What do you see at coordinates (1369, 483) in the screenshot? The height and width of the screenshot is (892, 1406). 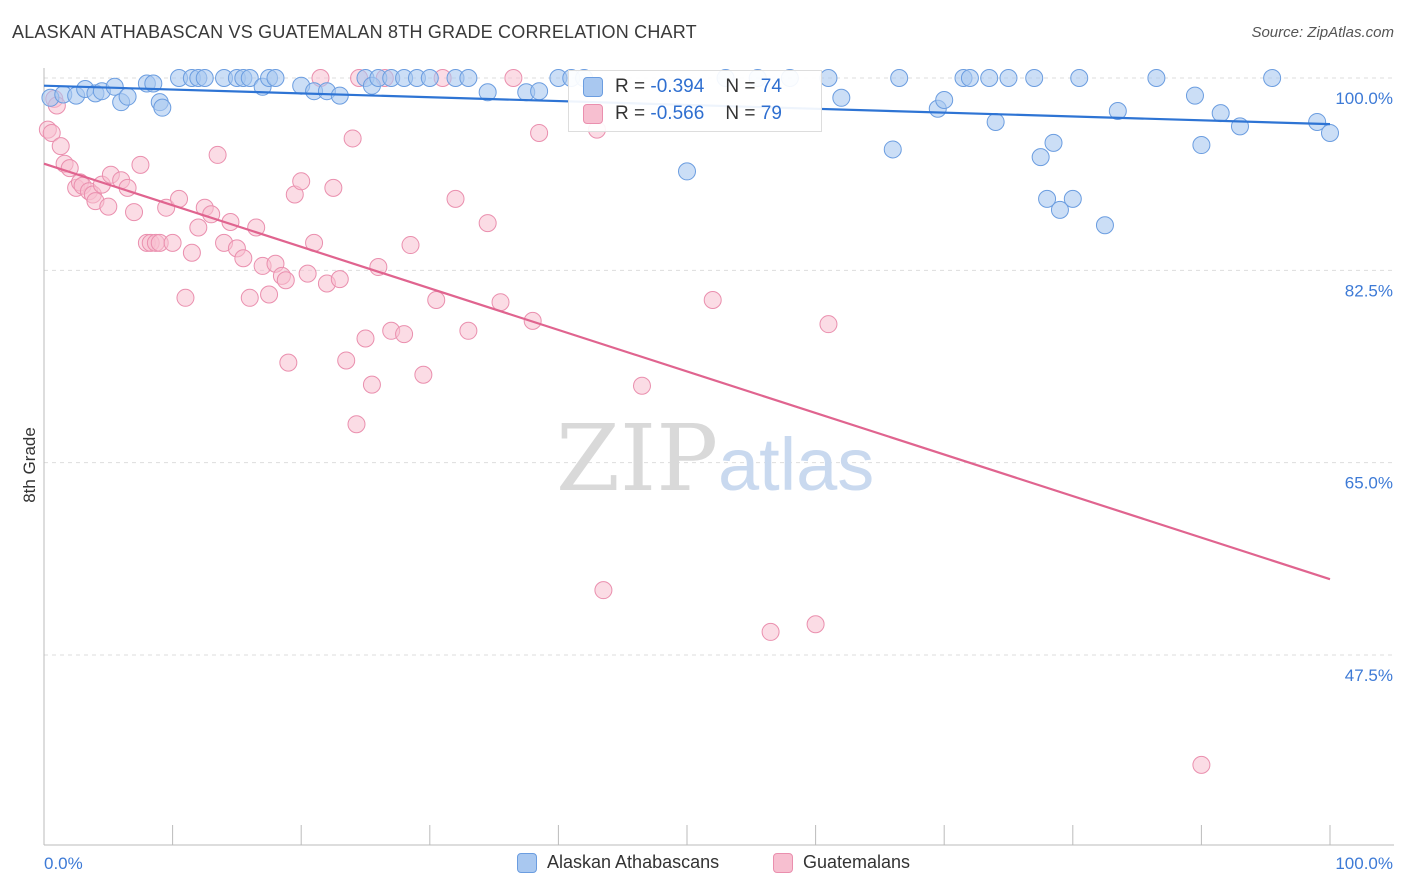 I see `y-tick-label: 65.0%` at bounding box center [1369, 483].